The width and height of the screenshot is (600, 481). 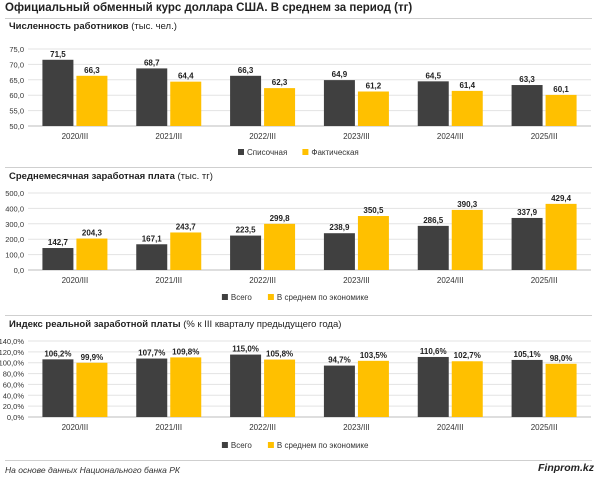 I want to click on data-label: 299,8, so click(x=280, y=218).